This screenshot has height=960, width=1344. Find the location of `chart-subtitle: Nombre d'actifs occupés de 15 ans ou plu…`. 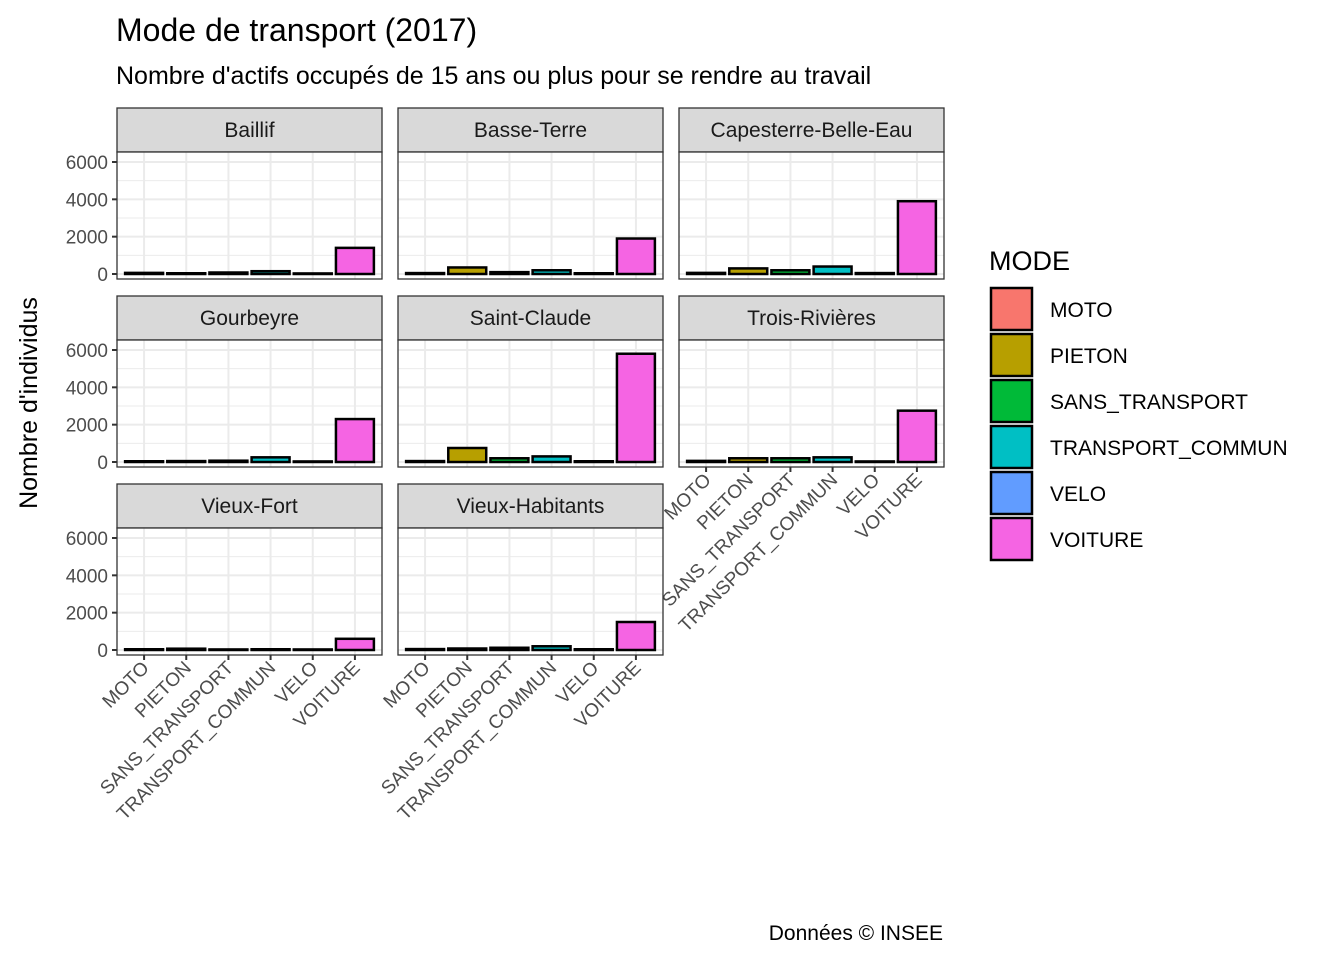

chart-subtitle: Nombre d'actifs occupés de 15 ans ou plu… is located at coordinates (493, 76).